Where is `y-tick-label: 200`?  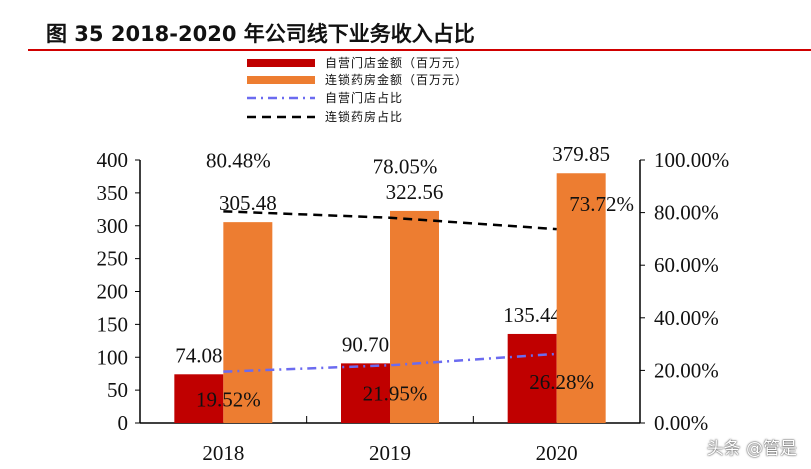
y-tick-label: 200 is located at coordinates (113, 292).